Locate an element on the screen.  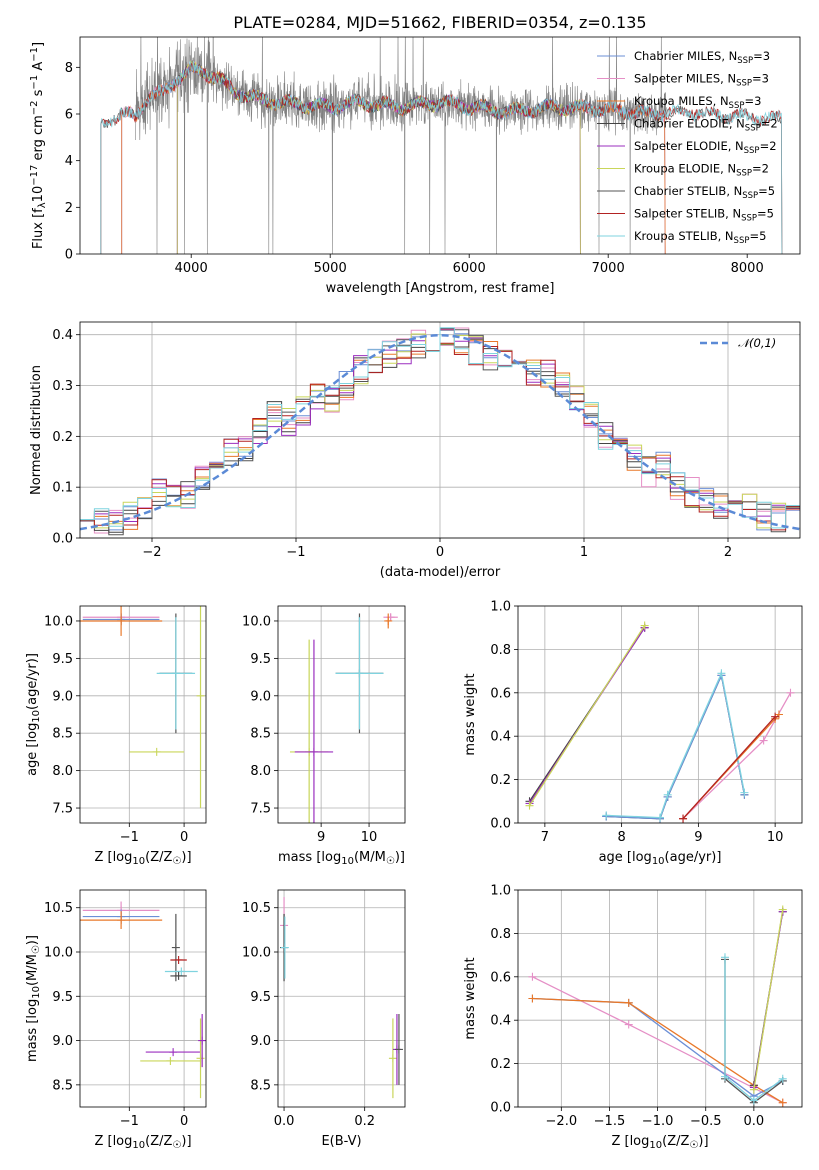
legend-label-kroupa-elodie: Kroupa ELODIE, NSSP=2 is located at coordinates (701, 170).